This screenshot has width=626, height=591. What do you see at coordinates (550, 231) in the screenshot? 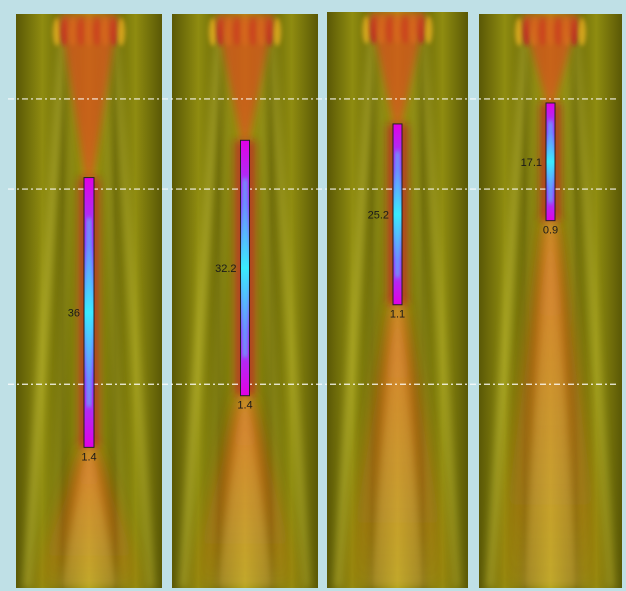
I see `focal-width-label: 0.9` at bounding box center [550, 231].